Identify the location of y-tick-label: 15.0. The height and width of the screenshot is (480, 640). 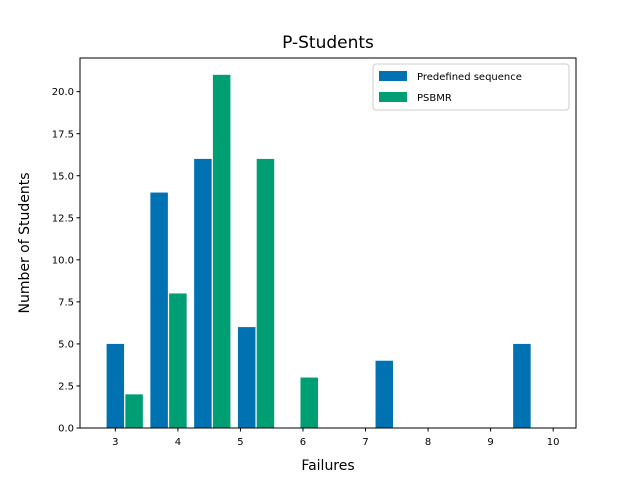
(63, 176).